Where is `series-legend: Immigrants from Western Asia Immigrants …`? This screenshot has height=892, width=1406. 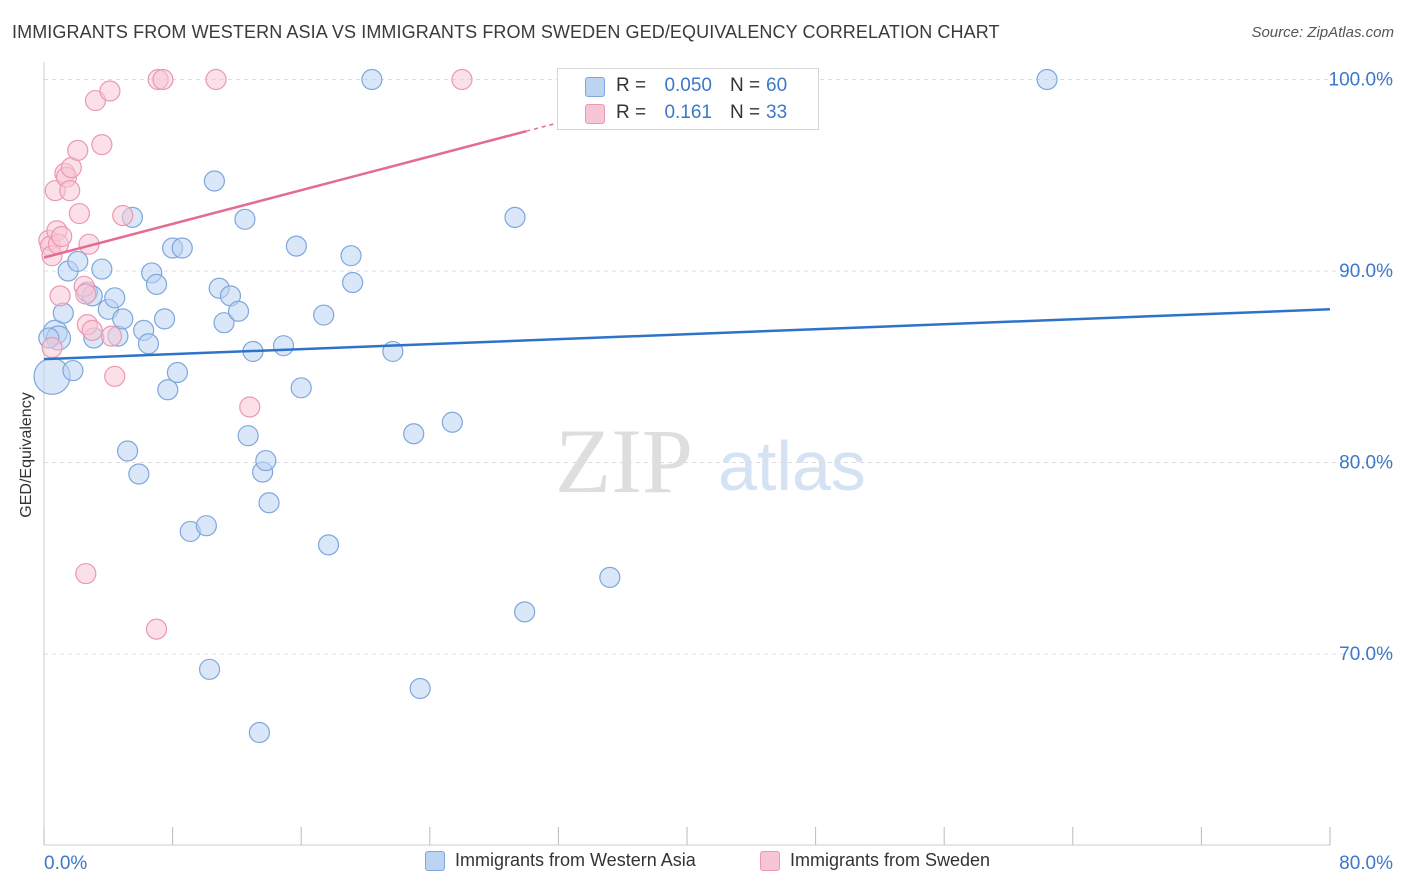 series-legend: Immigrants from Western Asia Immigrants … is located at coordinates (703, 865).